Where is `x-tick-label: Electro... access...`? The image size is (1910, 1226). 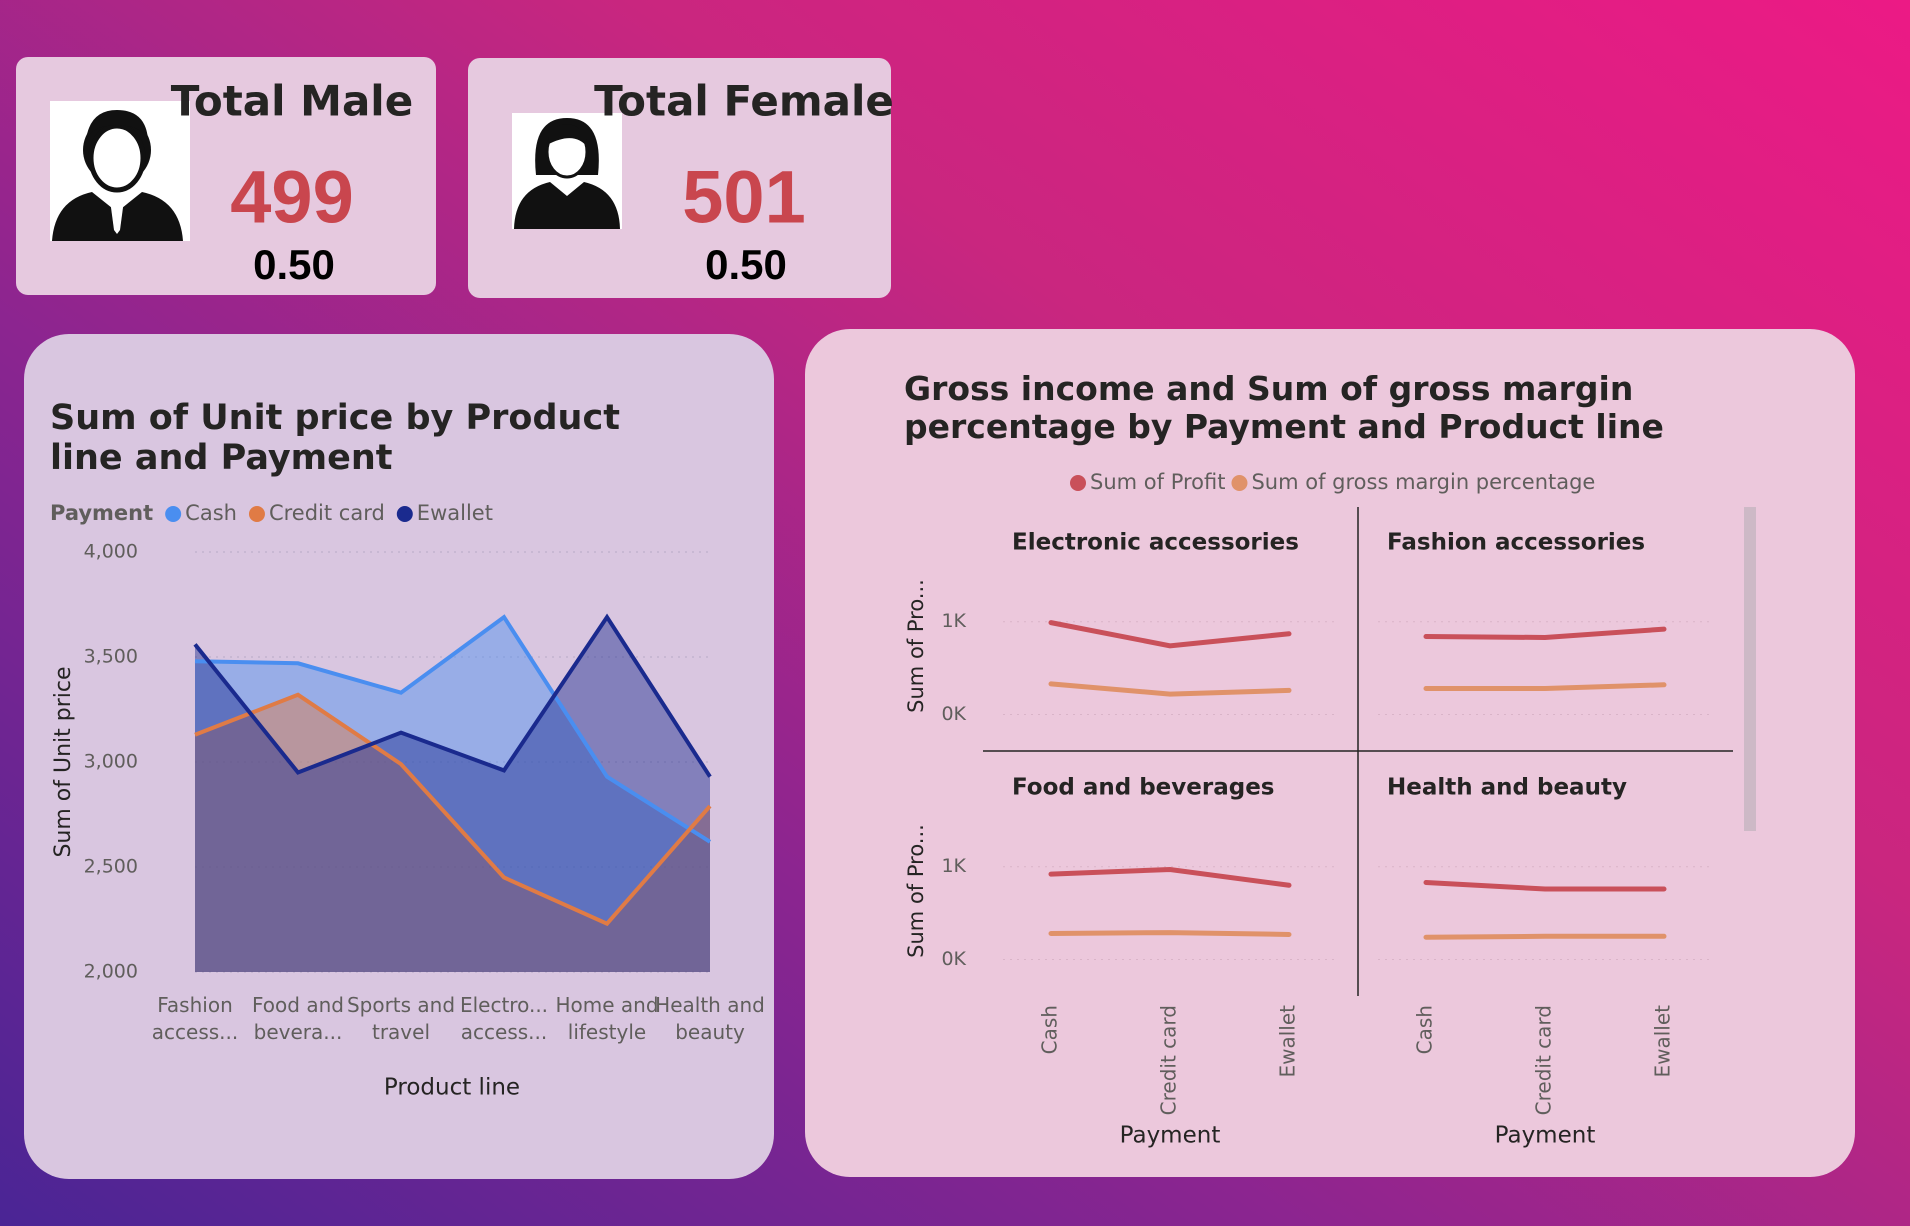 x-tick-label: Electro... access... is located at coordinates (504, 1018).